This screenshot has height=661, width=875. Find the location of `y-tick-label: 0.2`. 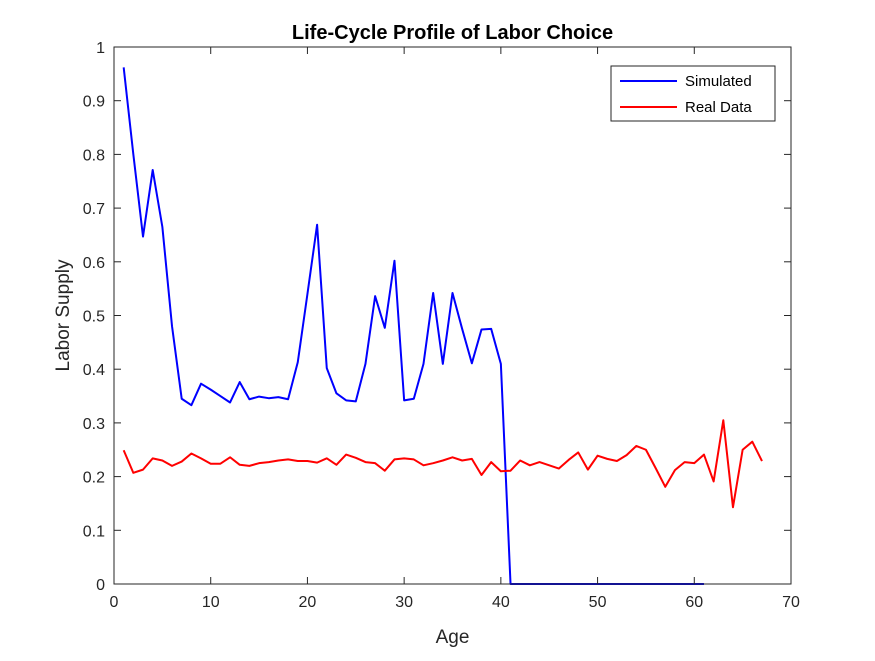

y-tick-label: 0.2 is located at coordinates (94, 478).